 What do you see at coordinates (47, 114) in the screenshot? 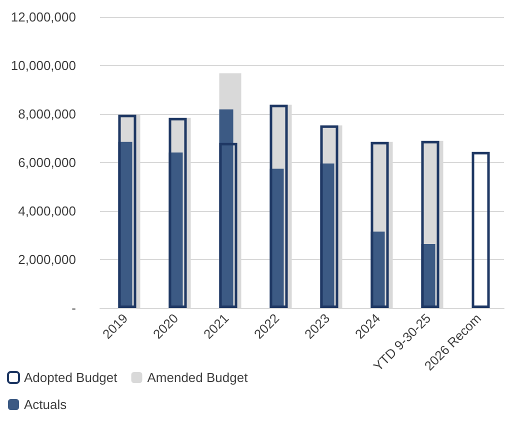
I see `y-tick-label: 8,000,000` at bounding box center [47, 114].